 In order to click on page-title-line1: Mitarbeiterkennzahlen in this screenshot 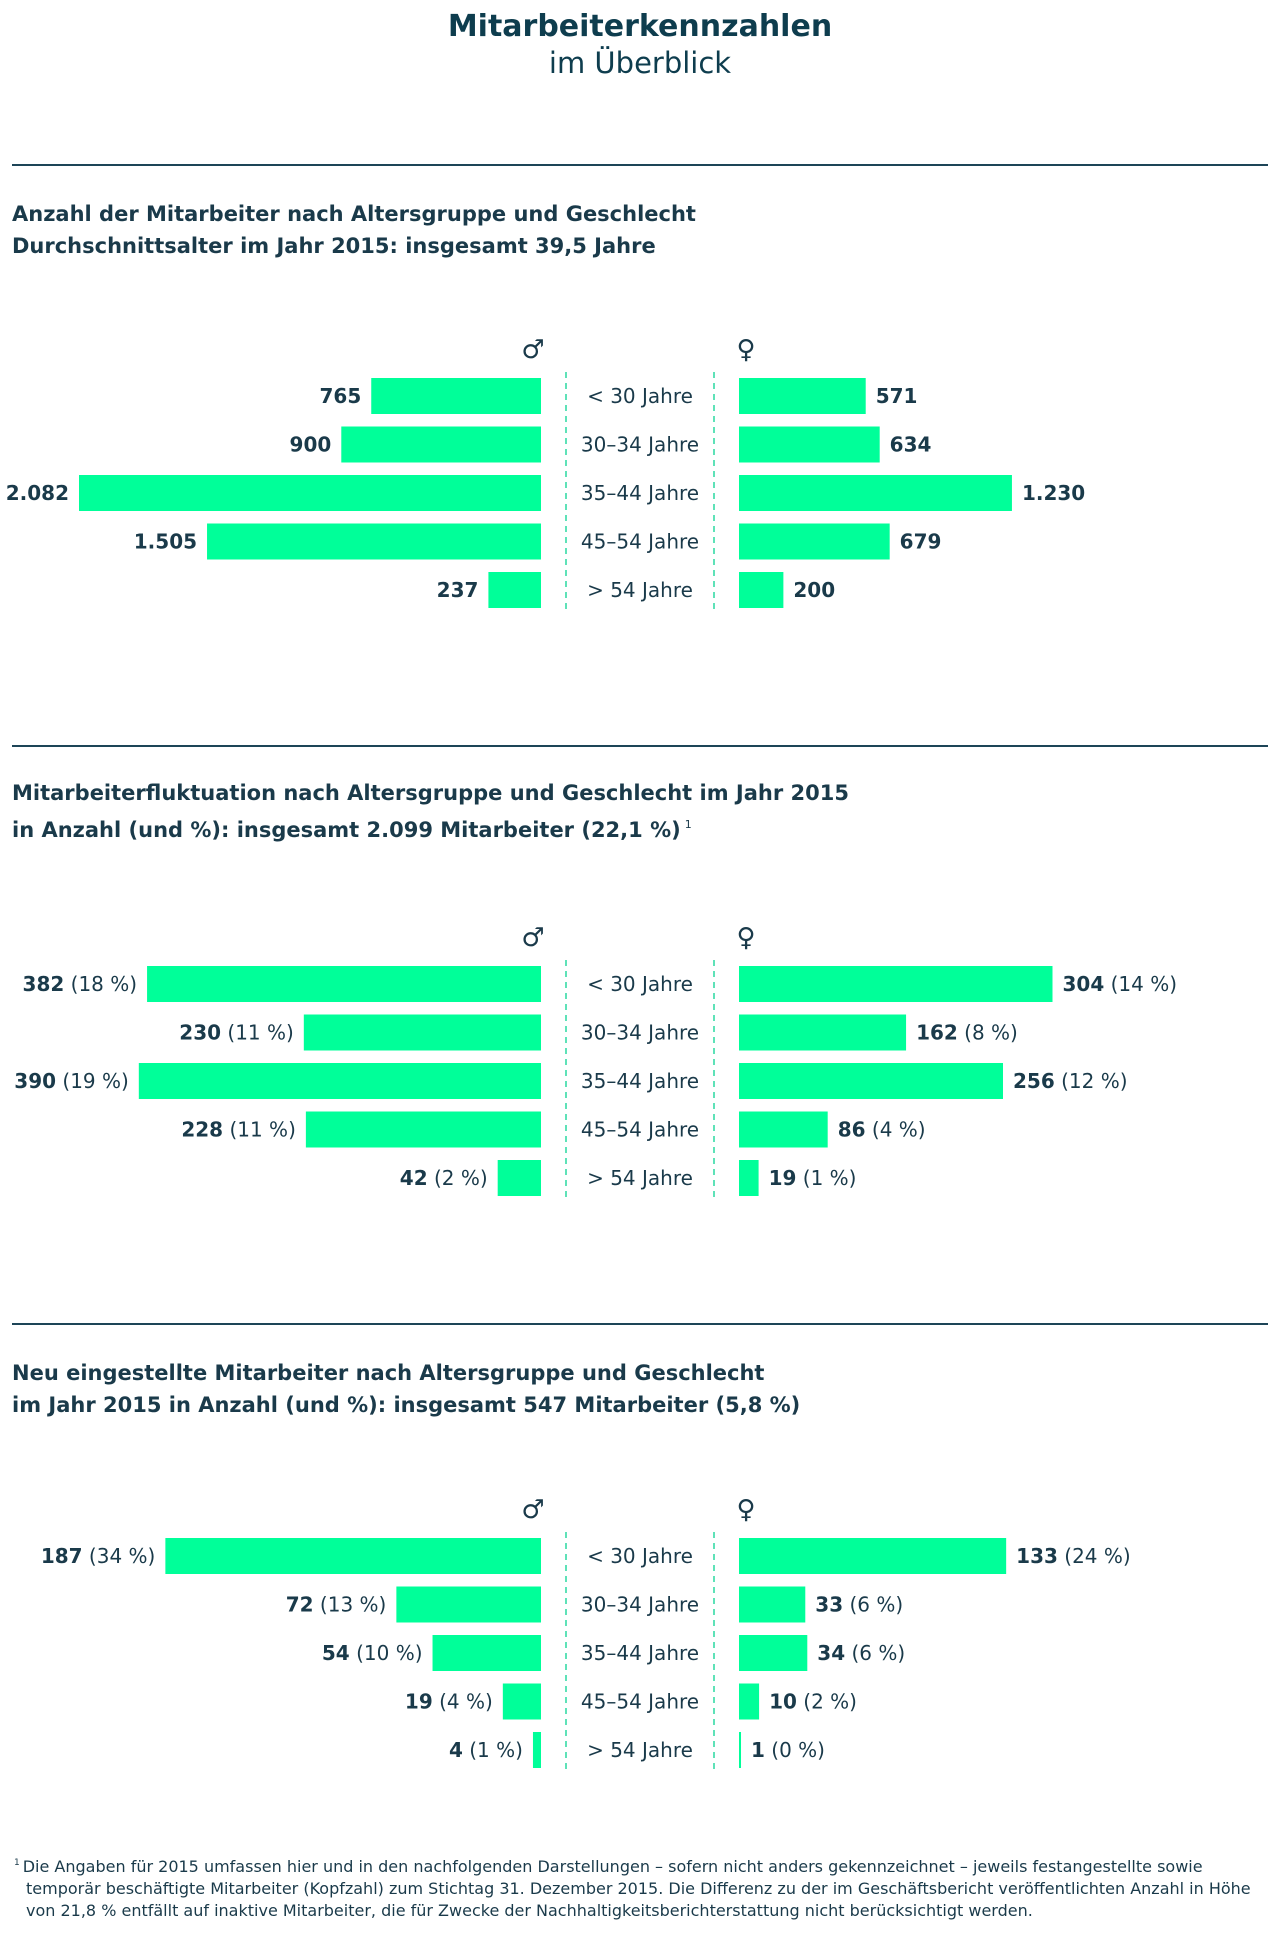, I will do `click(640, 26)`.